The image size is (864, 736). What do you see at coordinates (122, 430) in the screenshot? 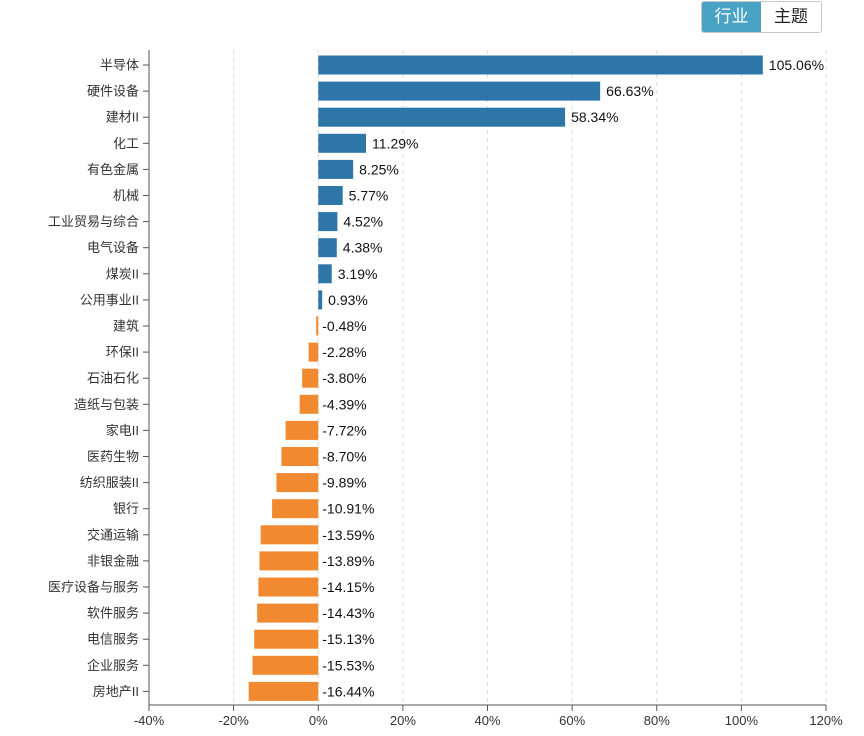
I see `category-label: 家电II` at bounding box center [122, 430].